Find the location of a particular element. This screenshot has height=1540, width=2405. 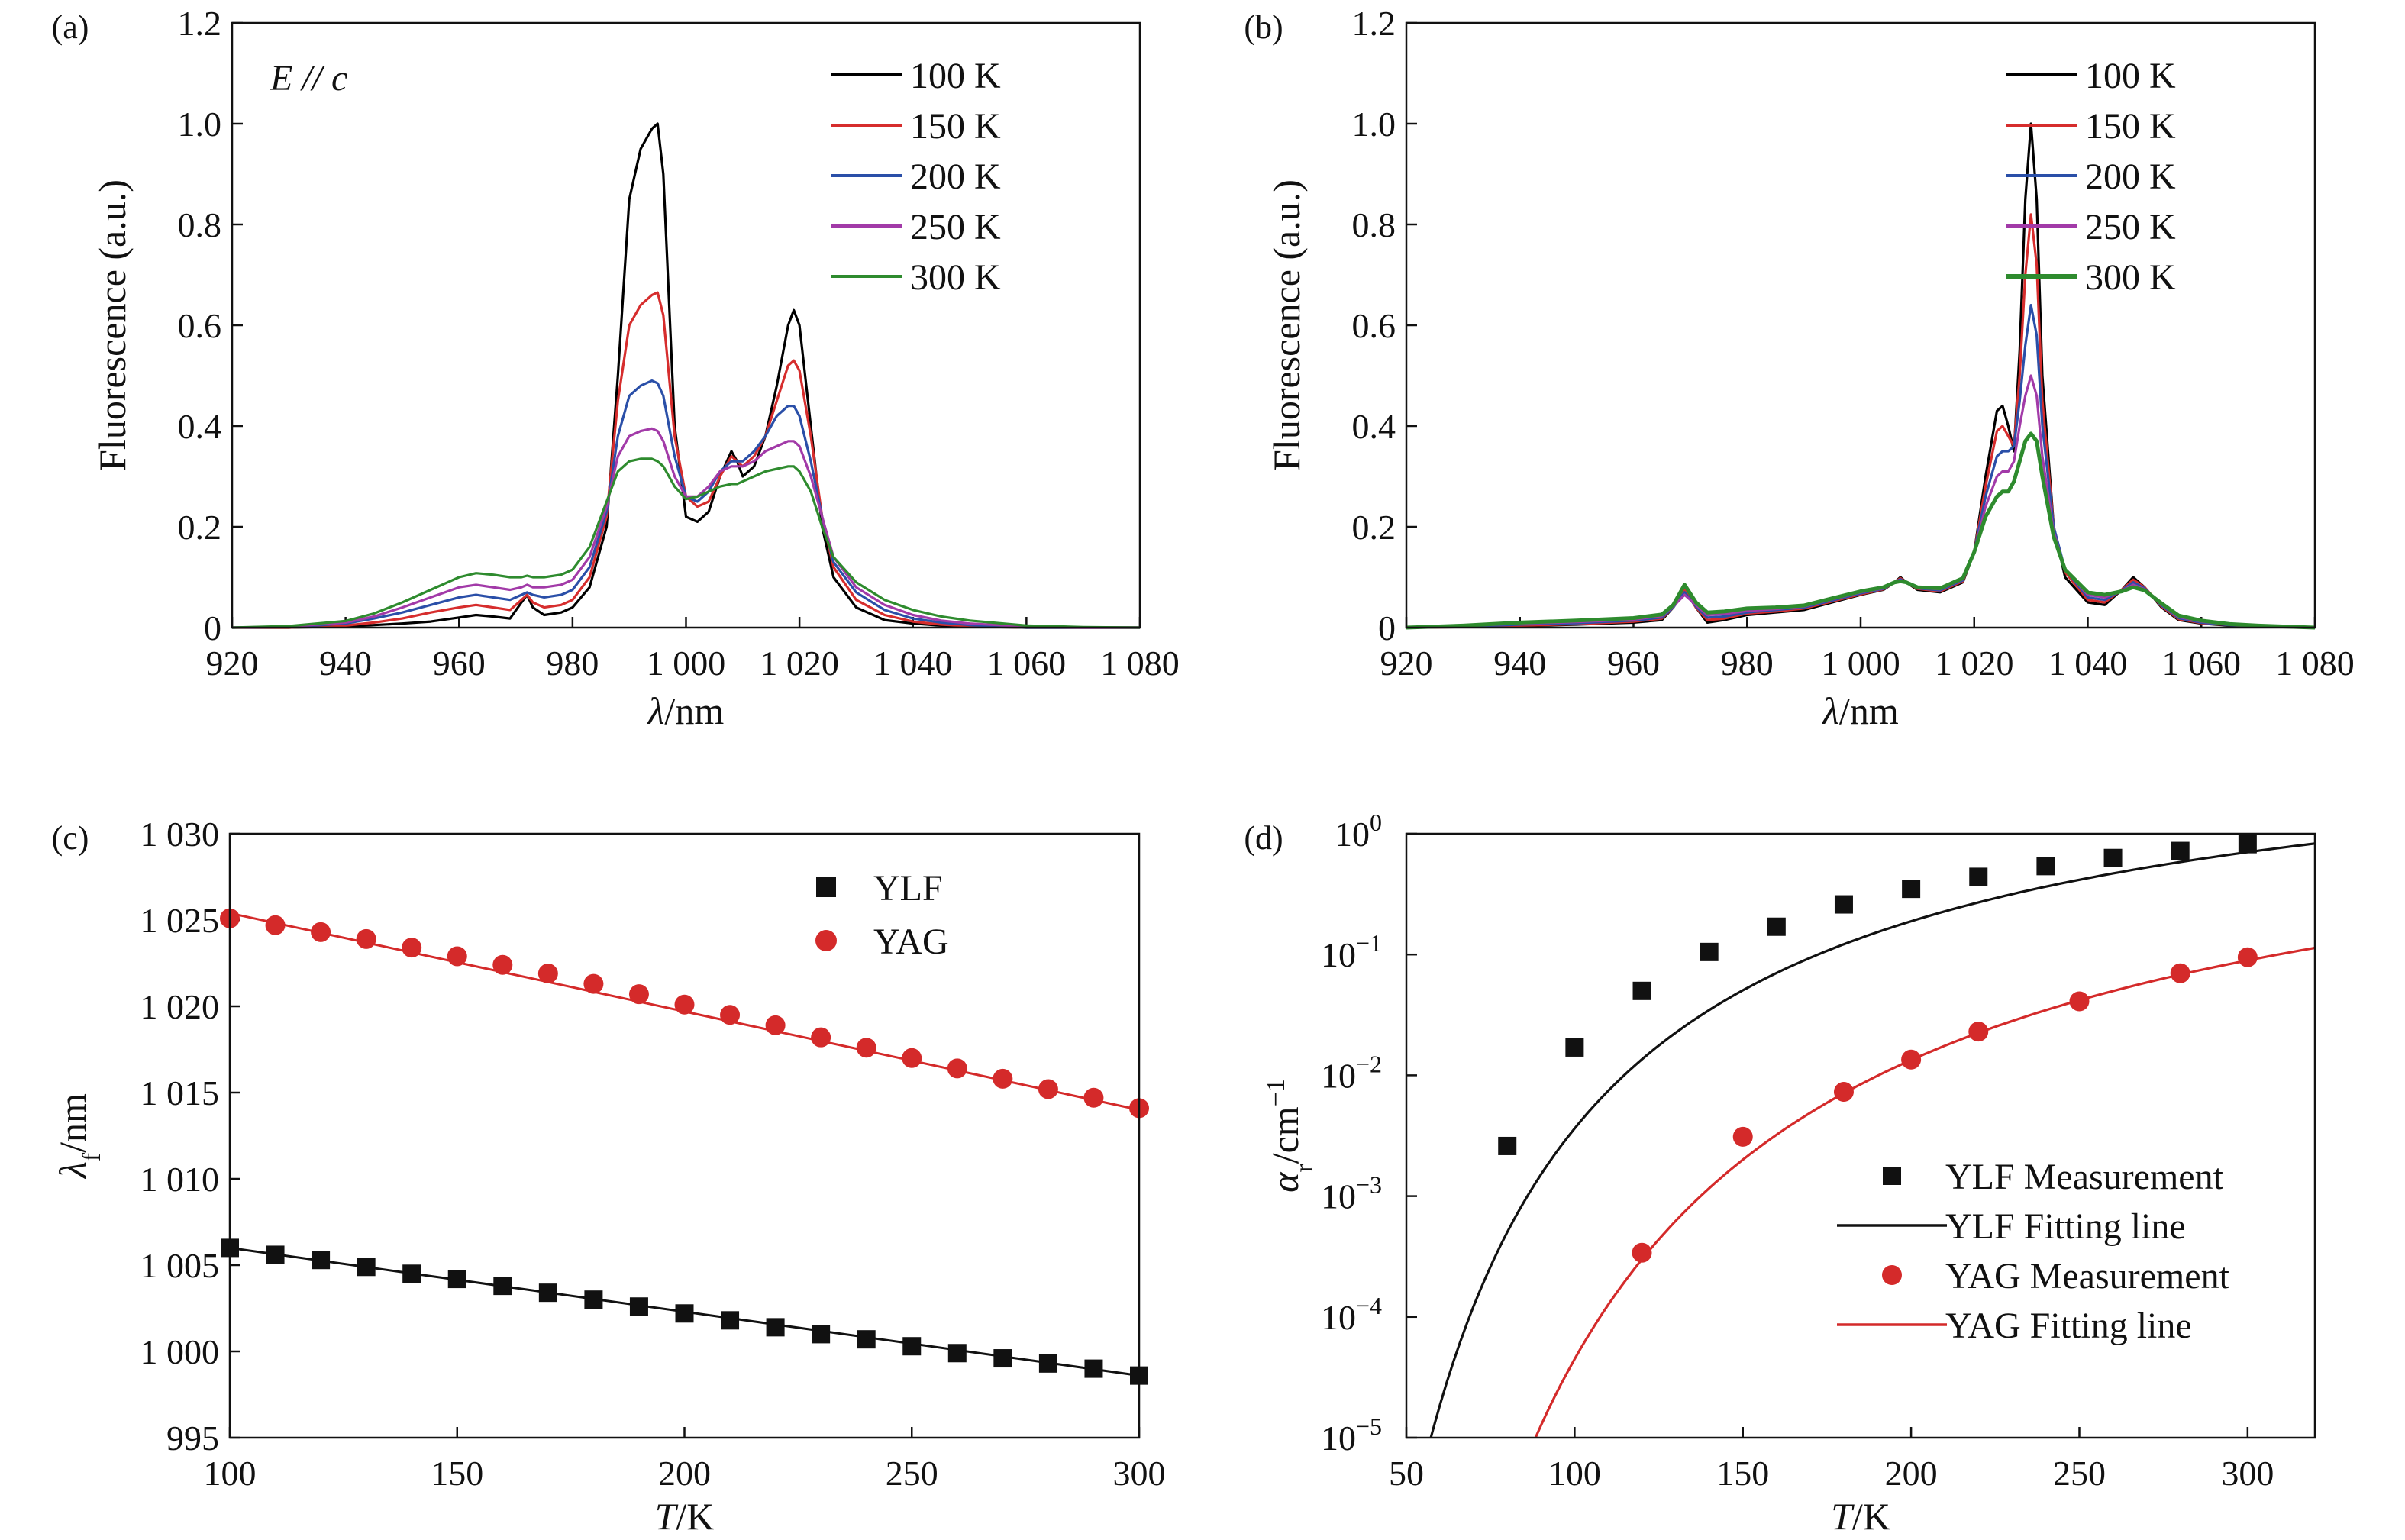

y-axis-title: αr/cm−1 is located at coordinates (1290, 1136).